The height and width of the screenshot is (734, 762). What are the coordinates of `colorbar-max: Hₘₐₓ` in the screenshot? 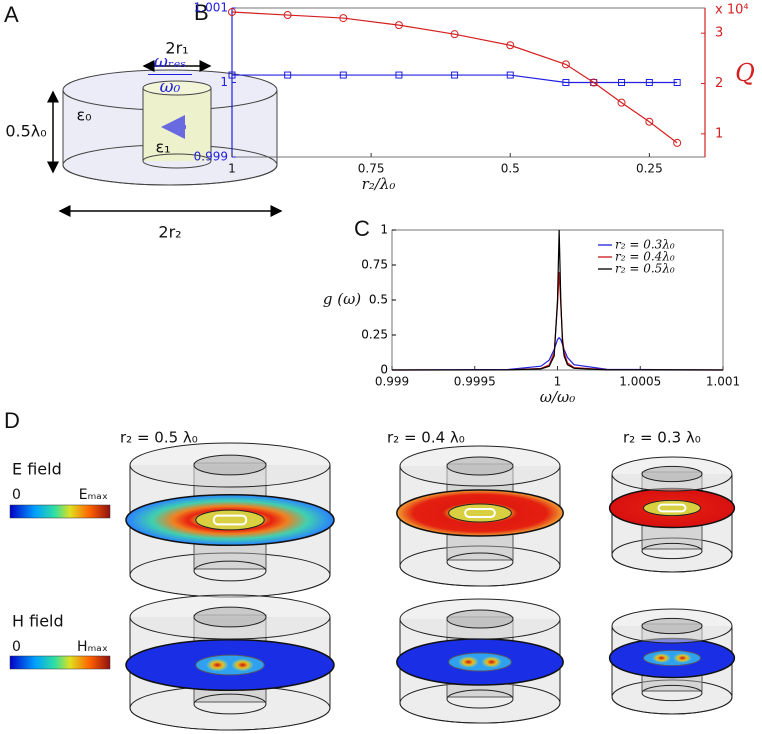 It's located at (92, 647).